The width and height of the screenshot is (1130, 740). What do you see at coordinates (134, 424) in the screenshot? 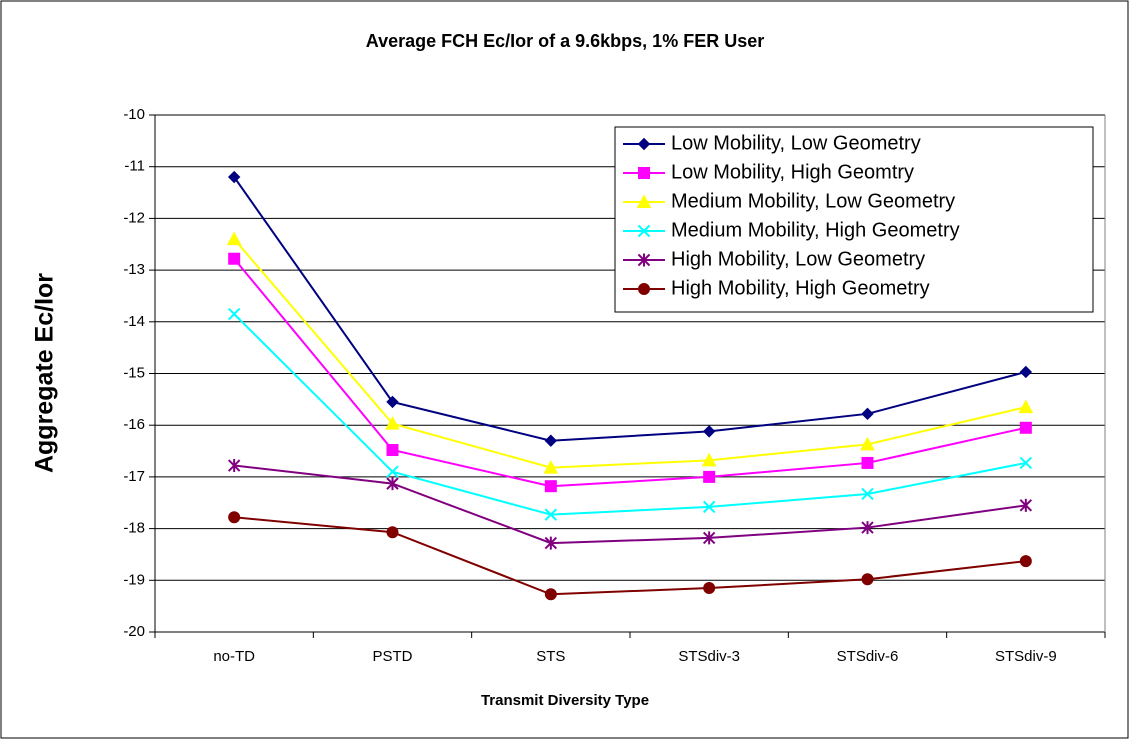
I see `y-tick-label: -16` at bounding box center [134, 424].